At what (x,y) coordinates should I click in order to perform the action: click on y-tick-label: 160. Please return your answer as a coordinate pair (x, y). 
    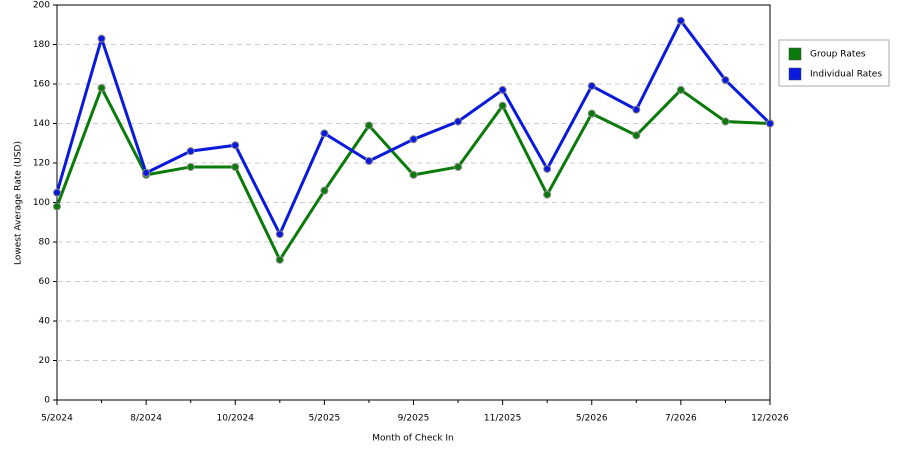
    Looking at the image, I should click on (41, 85).